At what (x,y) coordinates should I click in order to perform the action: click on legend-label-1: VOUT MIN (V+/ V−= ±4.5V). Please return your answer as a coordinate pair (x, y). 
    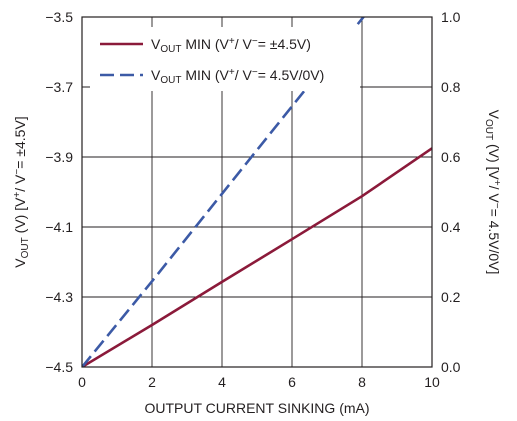
    Looking at the image, I should click on (231, 45).